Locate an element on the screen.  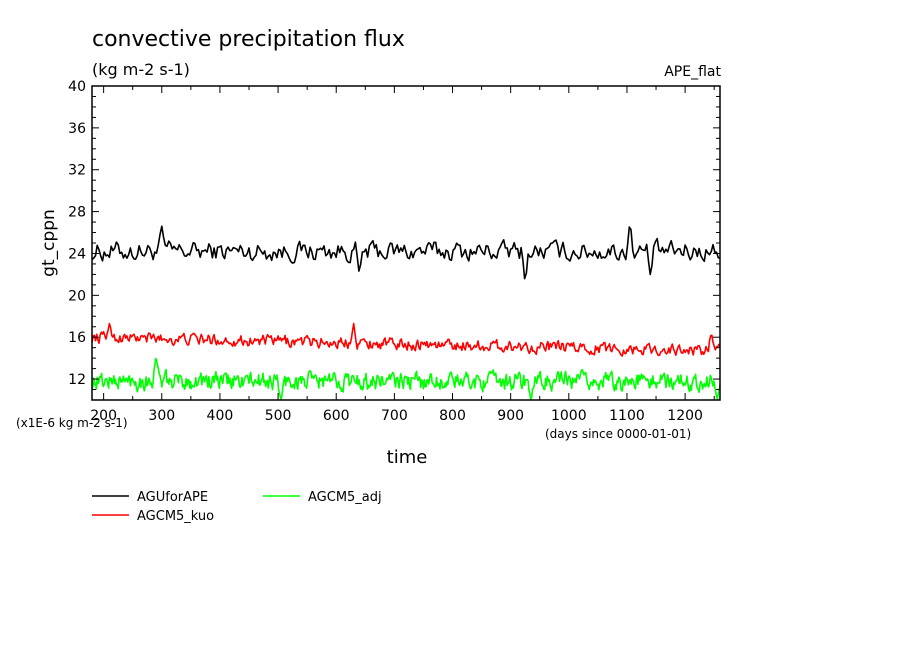
x-tick-label-600: 600 is located at coordinates (336, 416).